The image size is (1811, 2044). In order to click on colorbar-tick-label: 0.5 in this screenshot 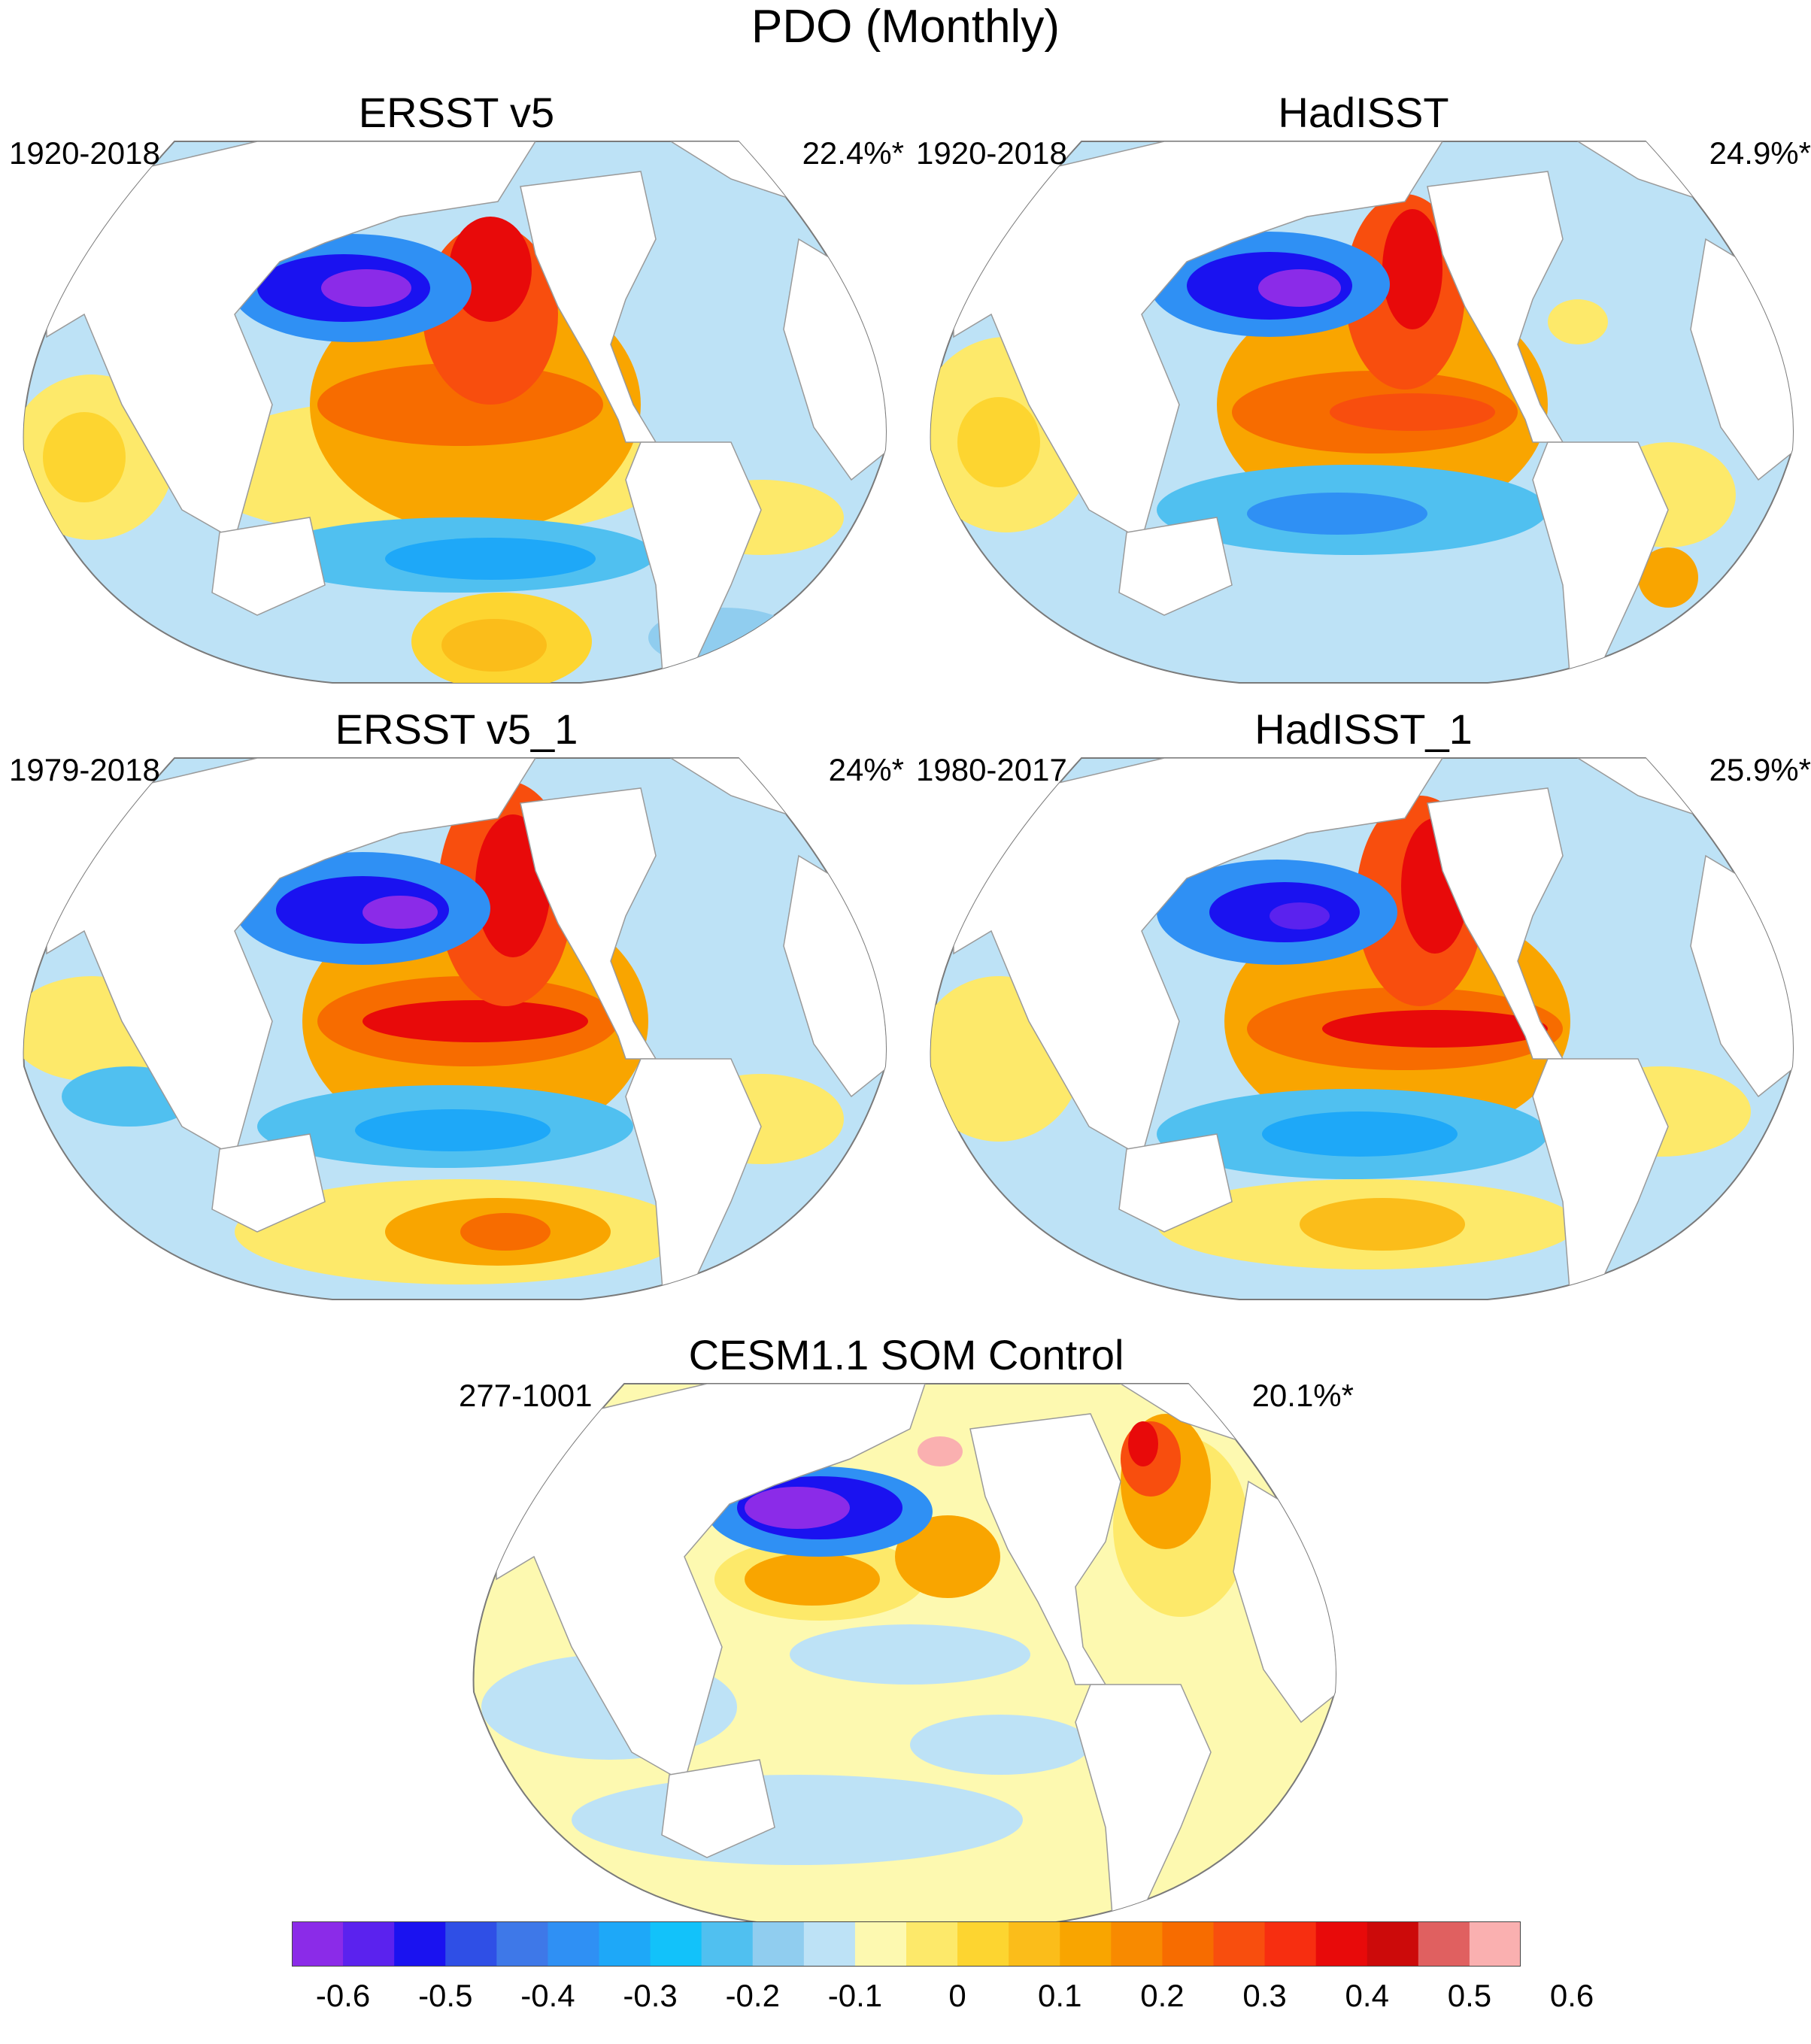, I will do `click(1469, 1995)`.